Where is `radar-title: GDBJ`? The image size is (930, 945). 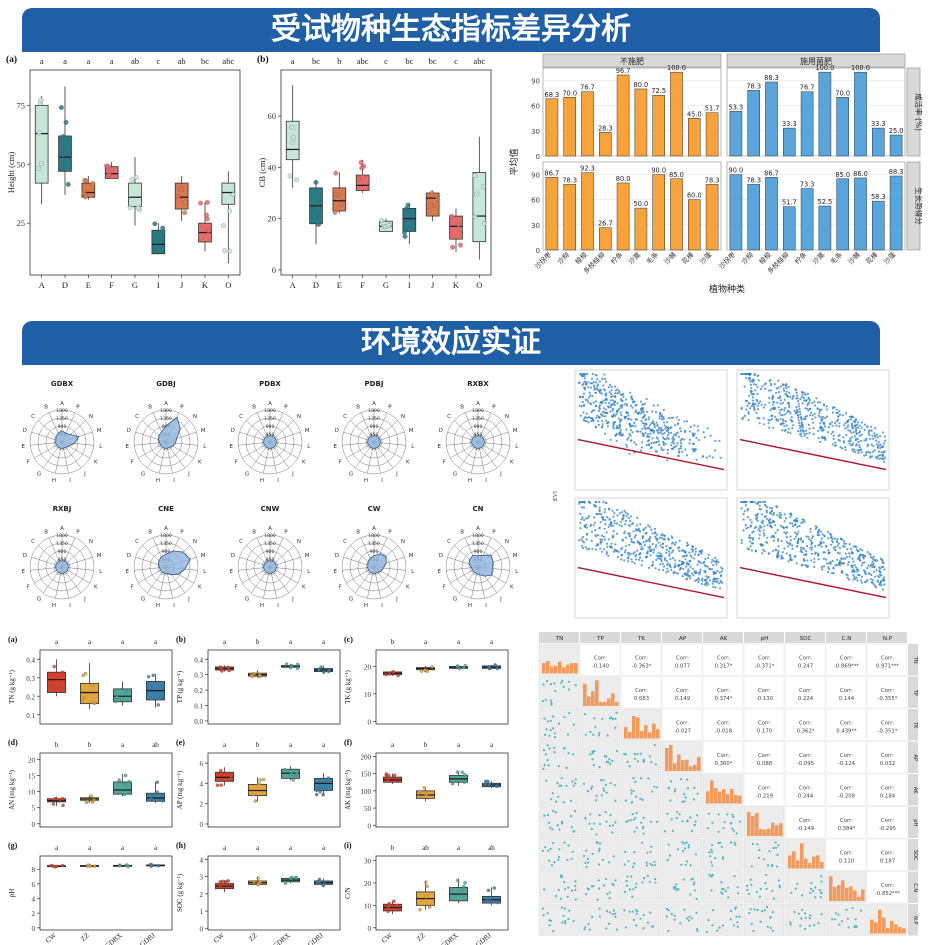 radar-title: GDBJ is located at coordinates (166, 384).